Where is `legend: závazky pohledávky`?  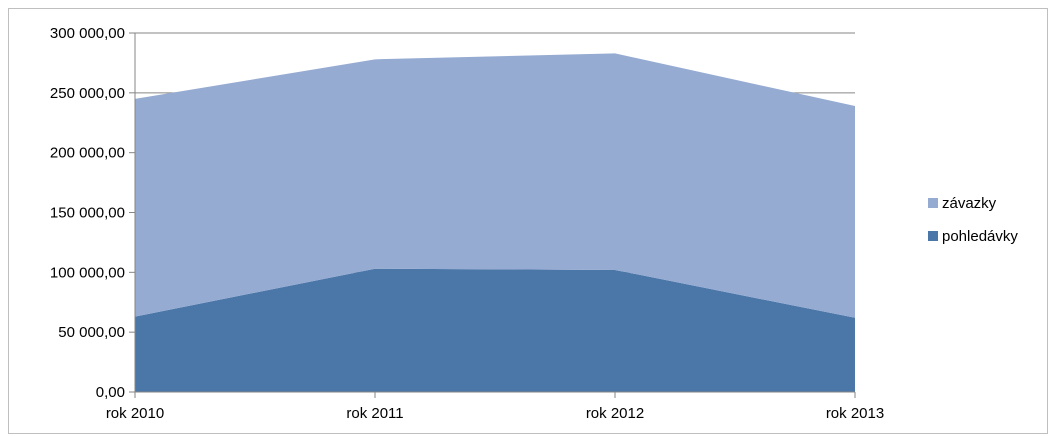 legend: závazky pohledávky is located at coordinates (973, 220).